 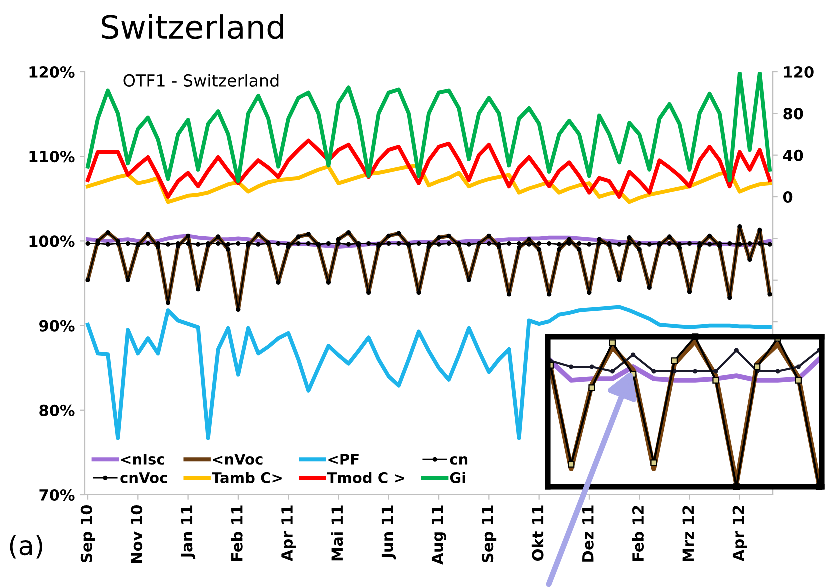 I want to click on y-tick-label: 100%, so click(x=52, y=242).